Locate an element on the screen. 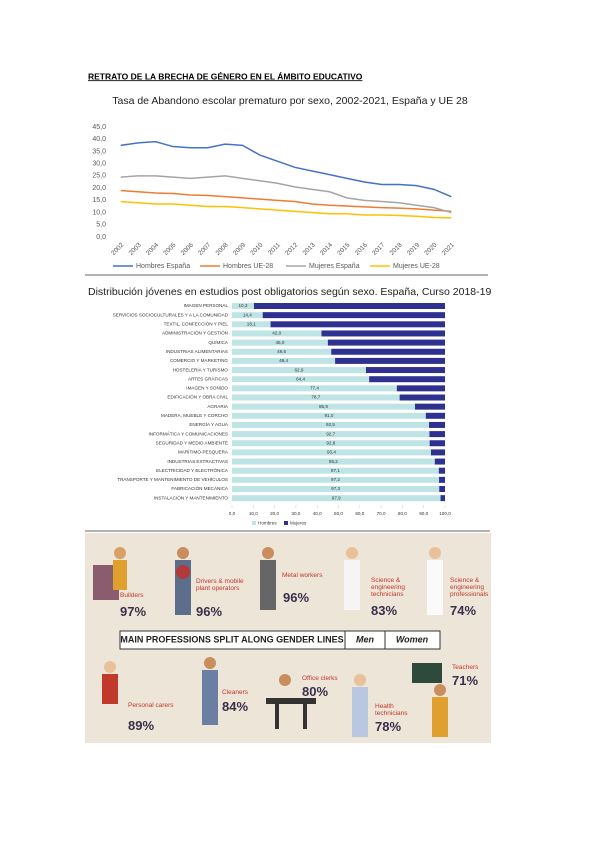 Image resolution: width=599 pixels, height=848 pixels. x-tick-label: 60,0 is located at coordinates (359, 513).